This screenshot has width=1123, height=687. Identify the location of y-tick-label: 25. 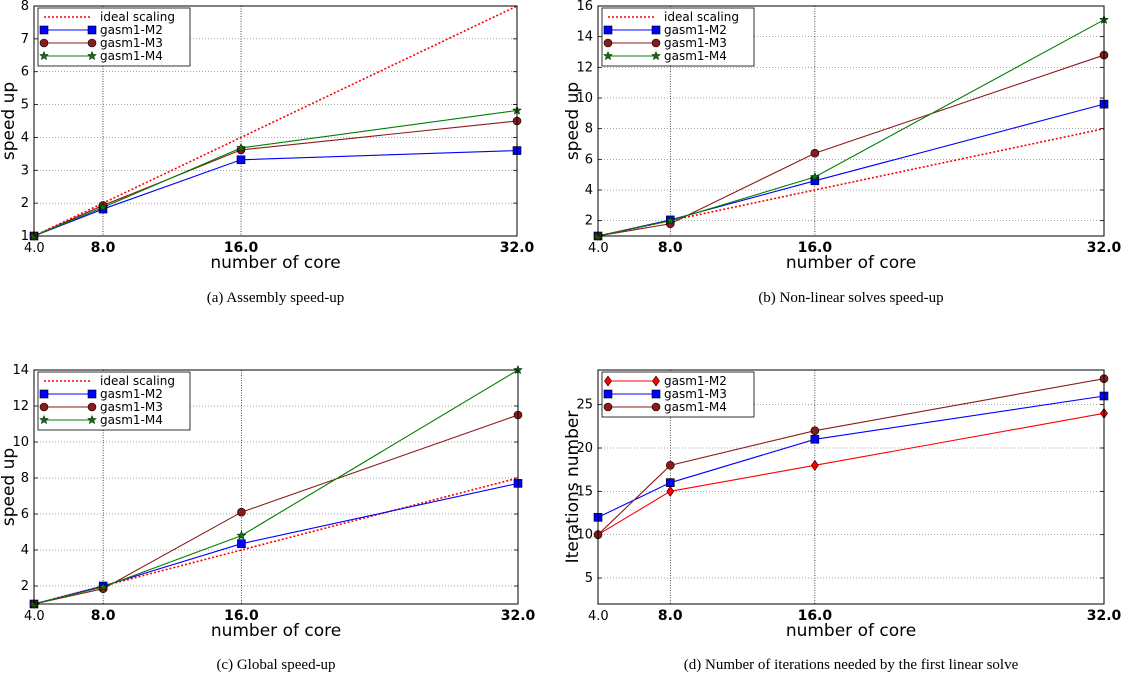
(584, 405).